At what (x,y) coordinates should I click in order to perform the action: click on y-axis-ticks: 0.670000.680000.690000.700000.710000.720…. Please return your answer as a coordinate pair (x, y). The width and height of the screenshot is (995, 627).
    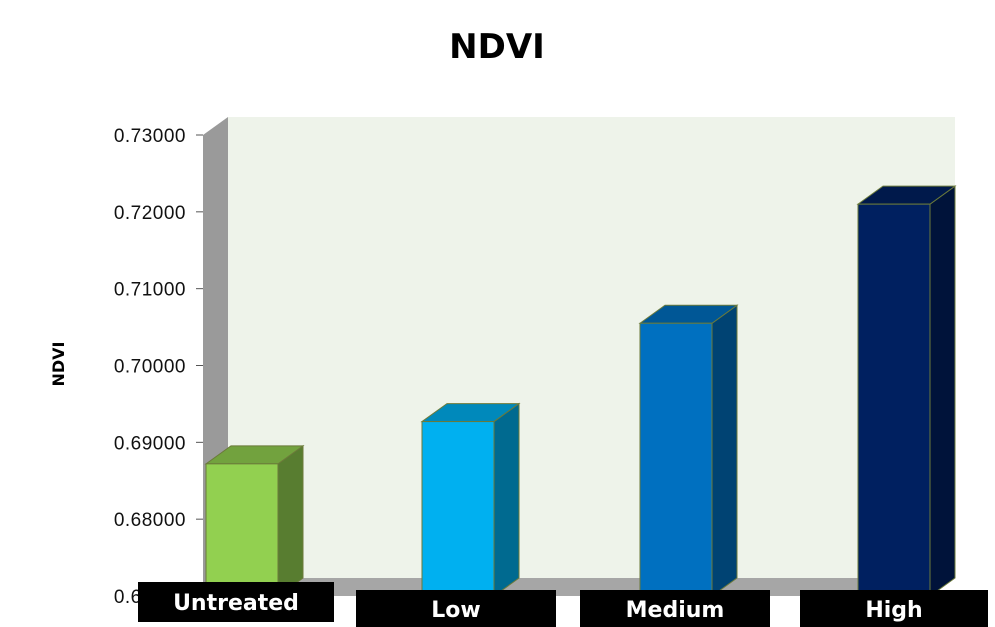
    Looking at the image, I should click on (158, 367).